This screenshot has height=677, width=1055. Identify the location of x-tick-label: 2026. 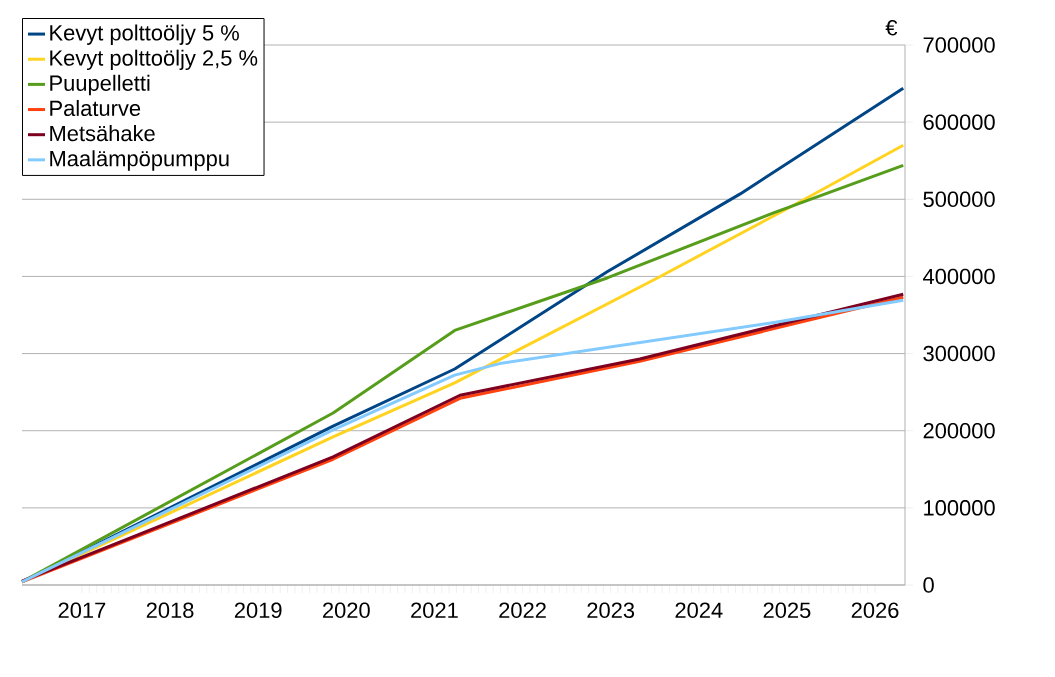
(875, 610).